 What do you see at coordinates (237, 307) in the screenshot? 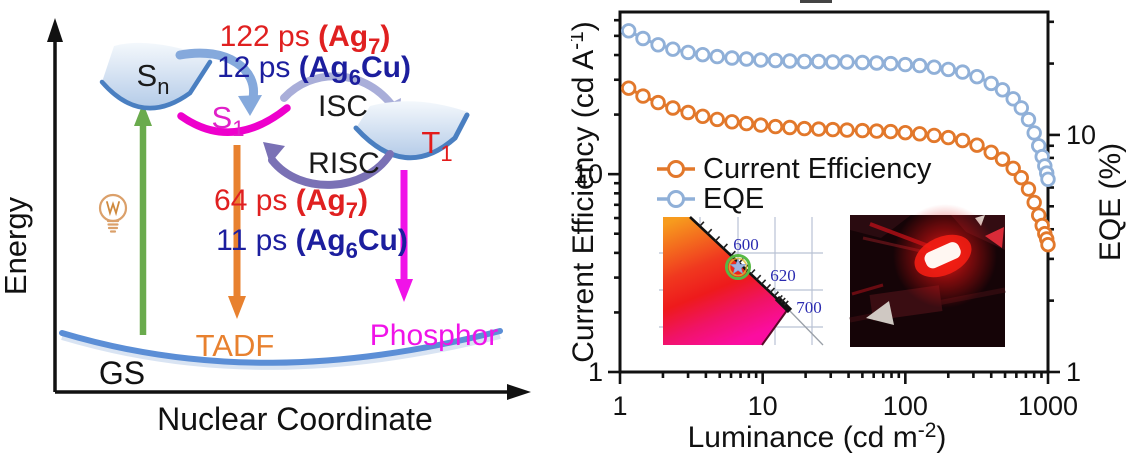
I see `tadf-arrowhead` at bounding box center [237, 307].